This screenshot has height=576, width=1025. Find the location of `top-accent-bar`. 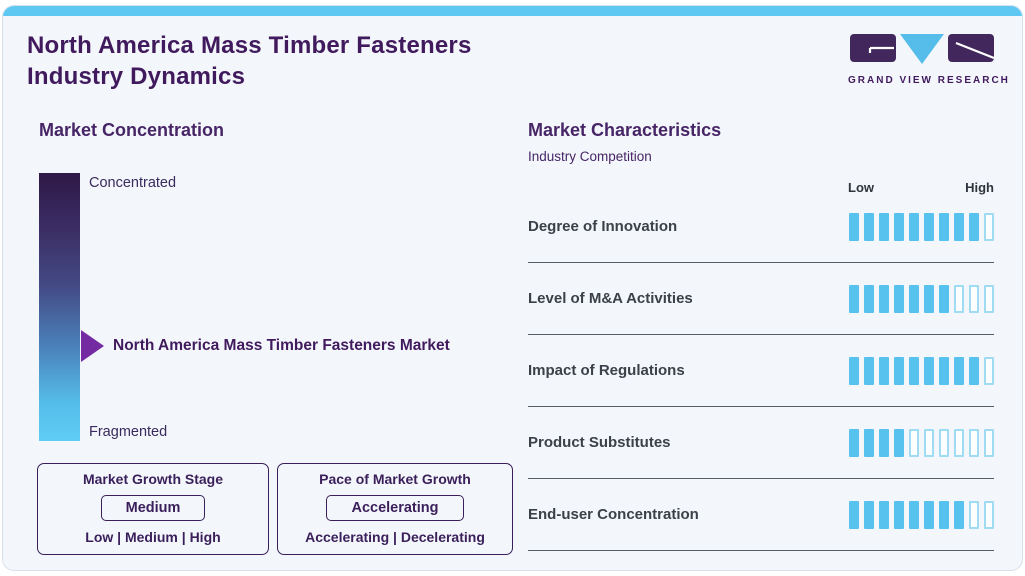

top-accent-bar is located at coordinates (512, 11).